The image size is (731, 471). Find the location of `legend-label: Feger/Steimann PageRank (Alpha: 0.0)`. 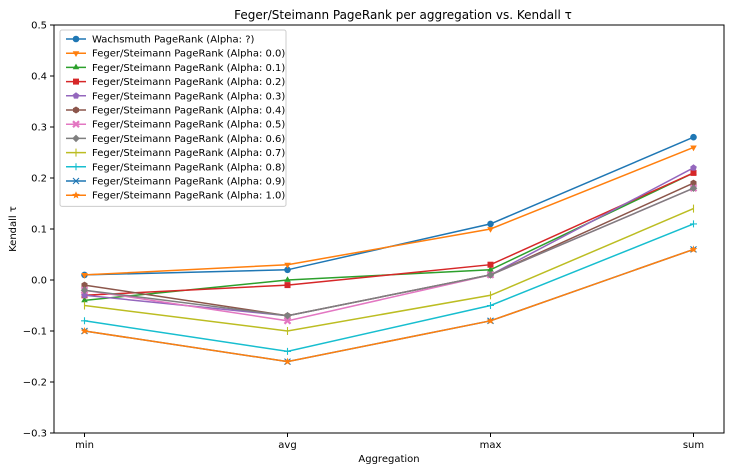

legend-label: Feger/Steimann PageRank (Alpha: 0.0) is located at coordinates (188, 54).